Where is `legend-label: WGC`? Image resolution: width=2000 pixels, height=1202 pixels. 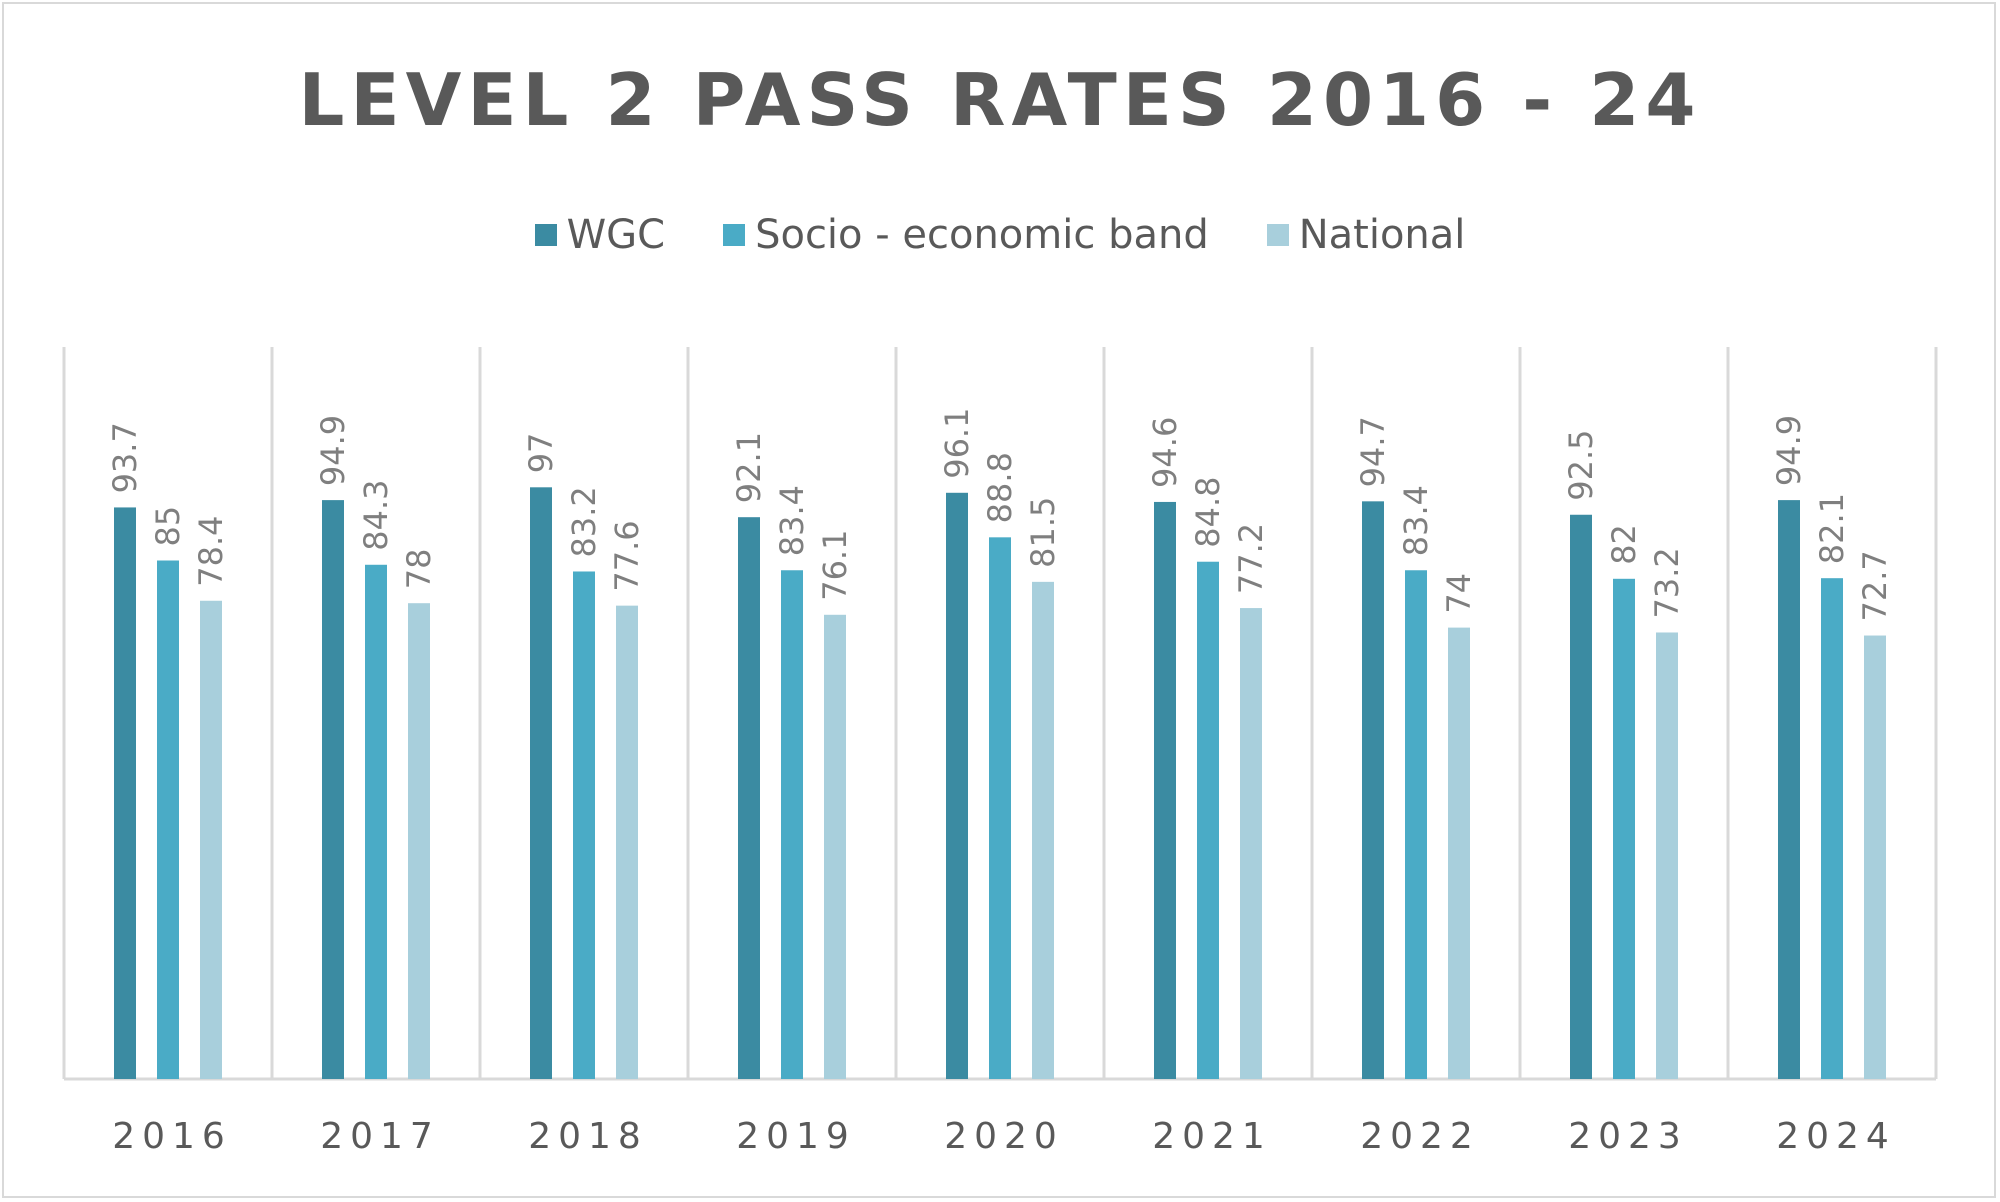 legend-label: WGC is located at coordinates (616, 235).